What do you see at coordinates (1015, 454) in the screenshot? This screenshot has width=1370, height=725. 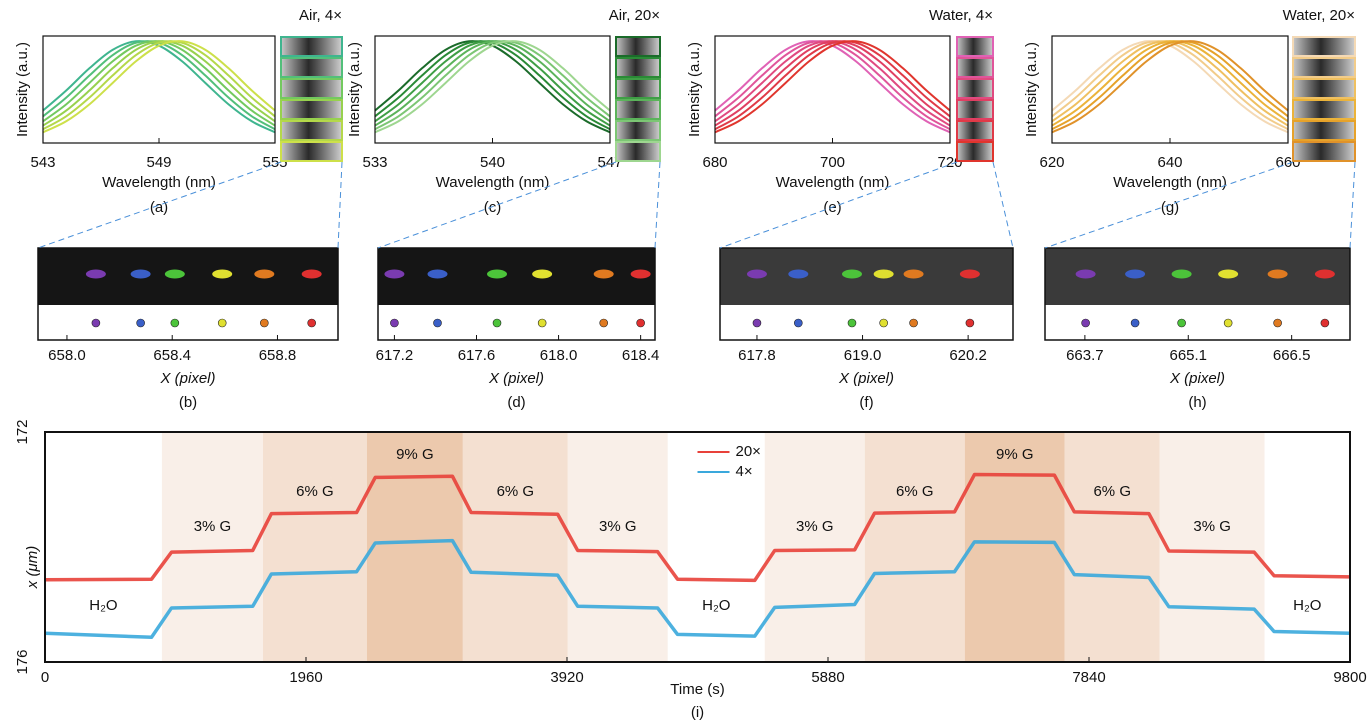 I see `region-label: 9% G` at bounding box center [1015, 454].